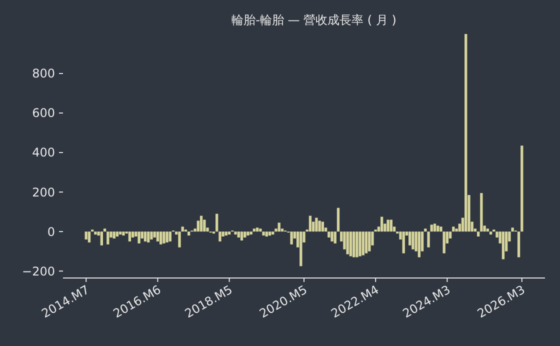 The height and width of the screenshot is (346, 560). I want to click on y-tick-label: −200, so click(38, 271).